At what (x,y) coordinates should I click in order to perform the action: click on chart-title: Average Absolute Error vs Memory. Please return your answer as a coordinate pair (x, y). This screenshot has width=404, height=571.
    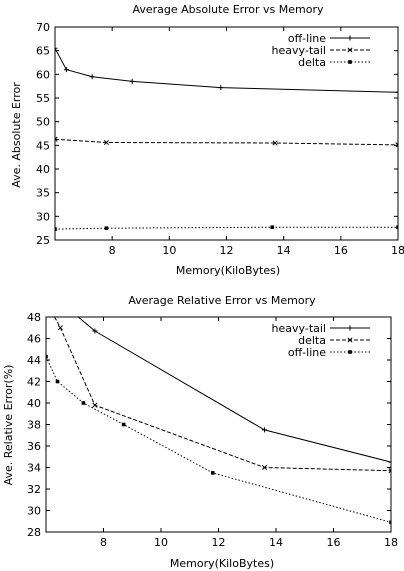
    Looking at the image, I should click on (228, 9).